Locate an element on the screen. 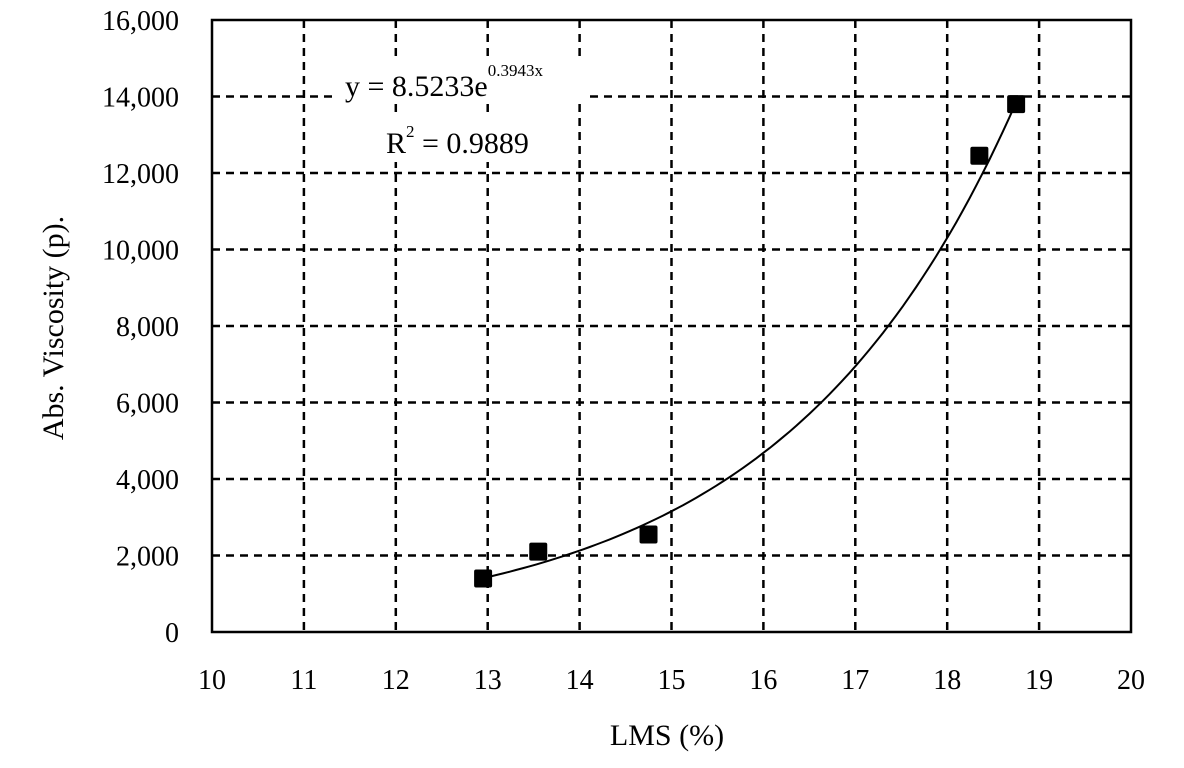 Image resolution: width=1184 pixels, height=768 pixels. r-squared-superscript: 2 is located at coordinates (410, 131).